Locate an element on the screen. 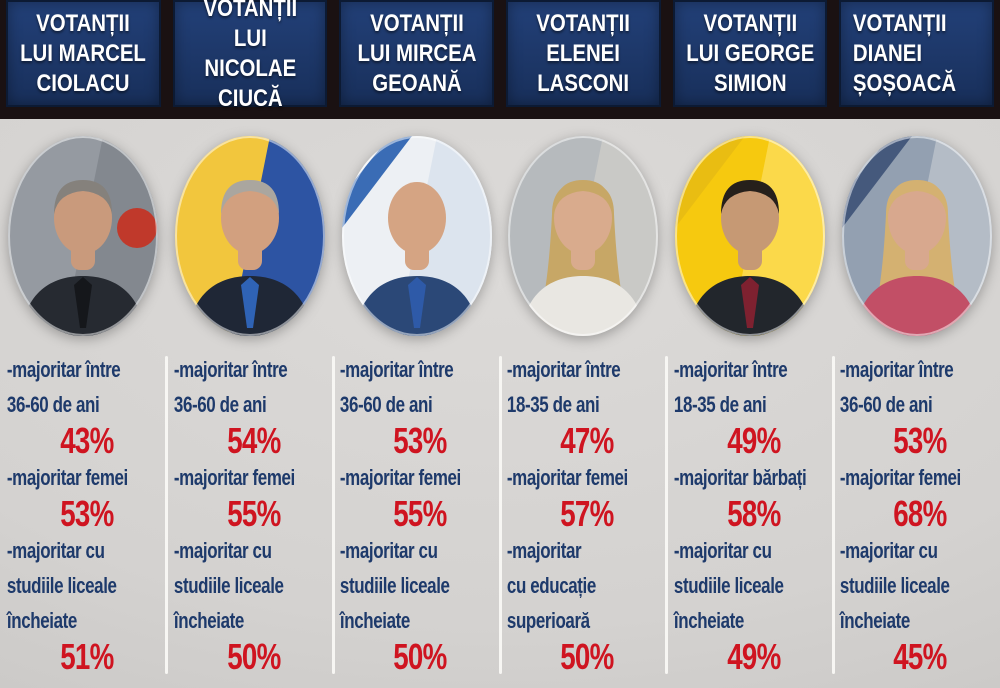  stat-gender: -majoritar femei 68% is located at coordinates (920, 496).